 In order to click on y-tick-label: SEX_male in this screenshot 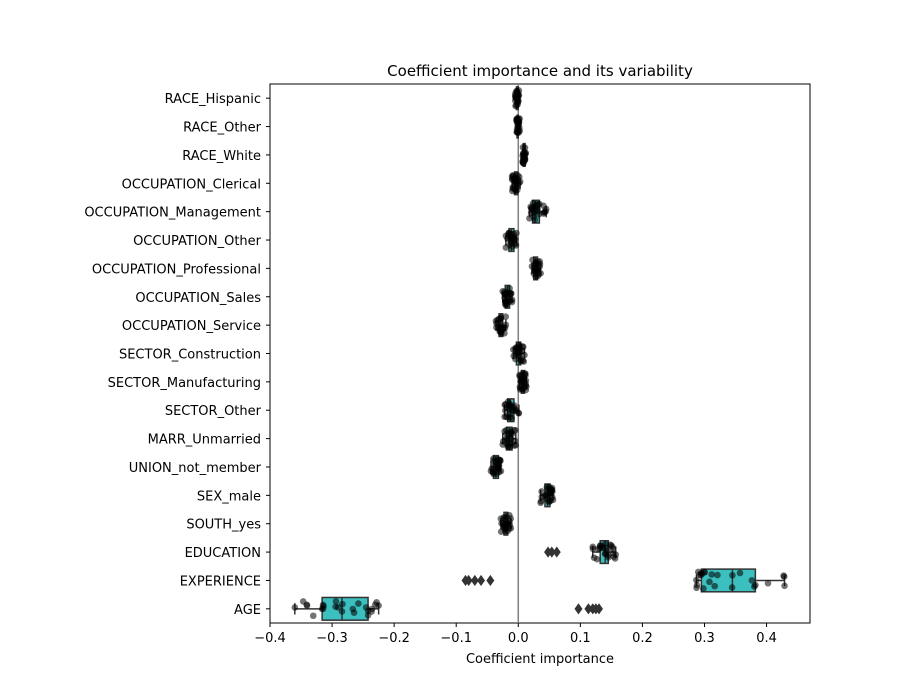, I will do `click(229, 496)`.